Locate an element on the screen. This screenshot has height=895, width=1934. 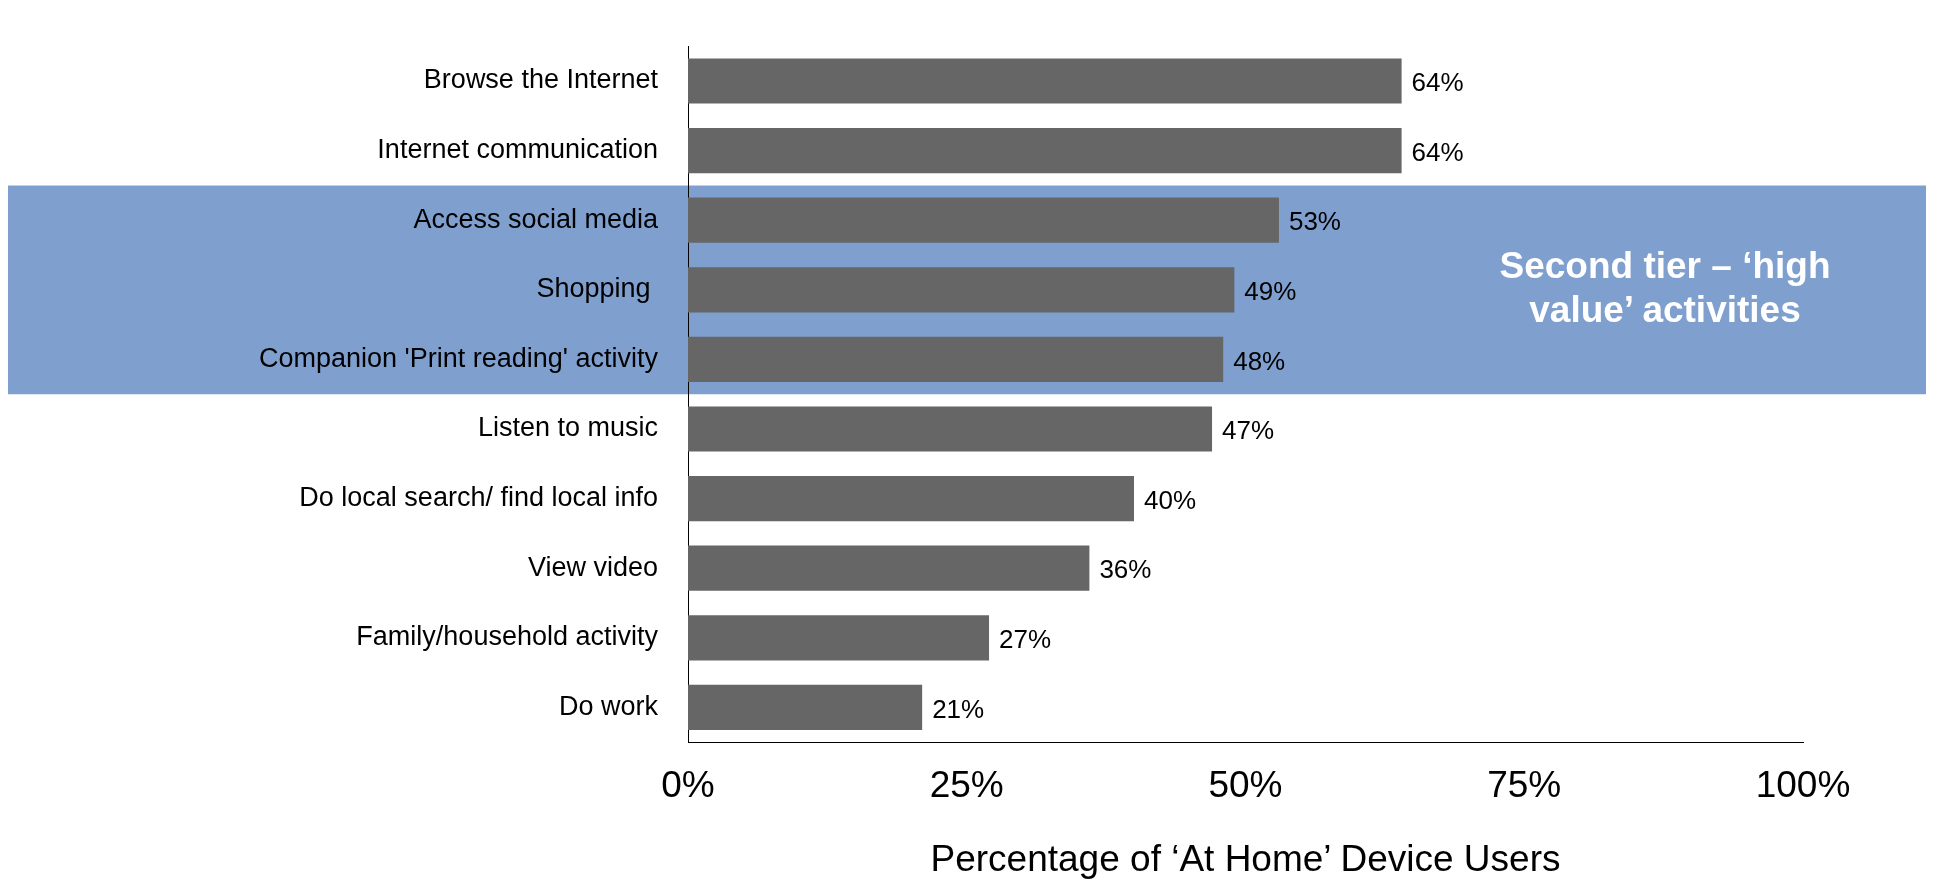
data-label: 27% is located at coordinates (1025, 638).